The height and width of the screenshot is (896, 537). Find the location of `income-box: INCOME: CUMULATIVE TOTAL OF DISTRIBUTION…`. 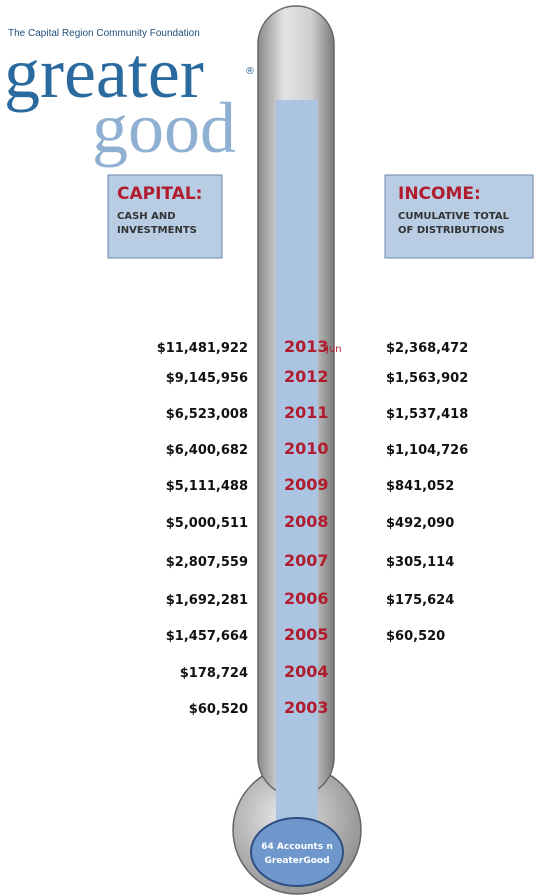

income-box: INCOME: CUMULATIVE TOTAL OF DISTRIBUTION… is located at coordinates (459, 216).